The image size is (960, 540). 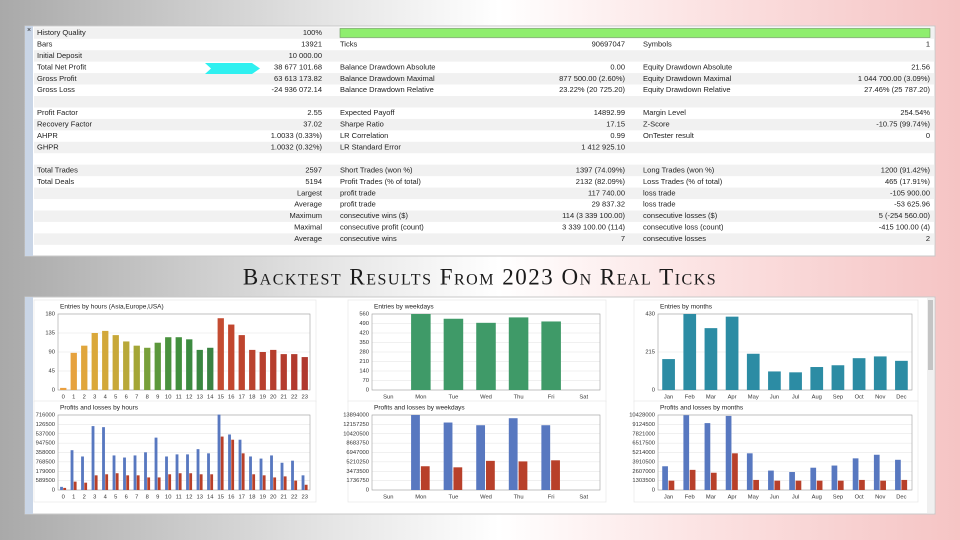 What do you see at coordinates (519, 498) in the screenshot?
I see `x-tick-label: Thu` at bounding box center [519, 498].